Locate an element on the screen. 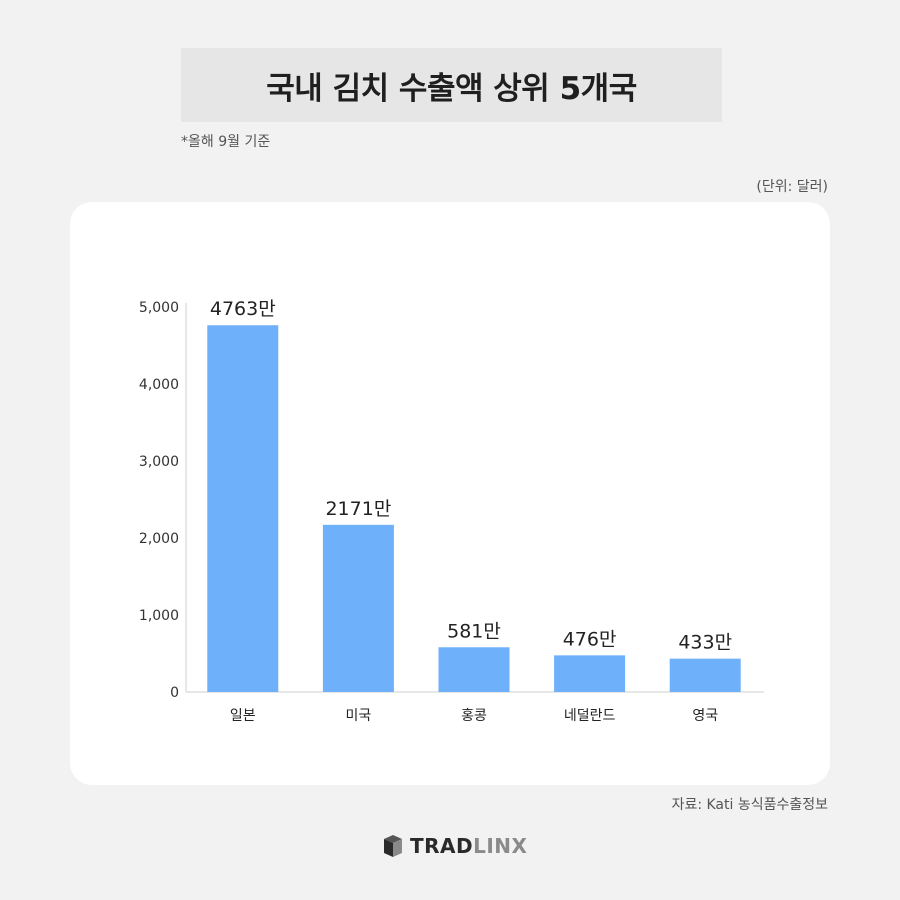 Image resolution: width=900 pixels, height=900 pixels. y-tick-label: 2,000 is located at coordinates (159, 539).